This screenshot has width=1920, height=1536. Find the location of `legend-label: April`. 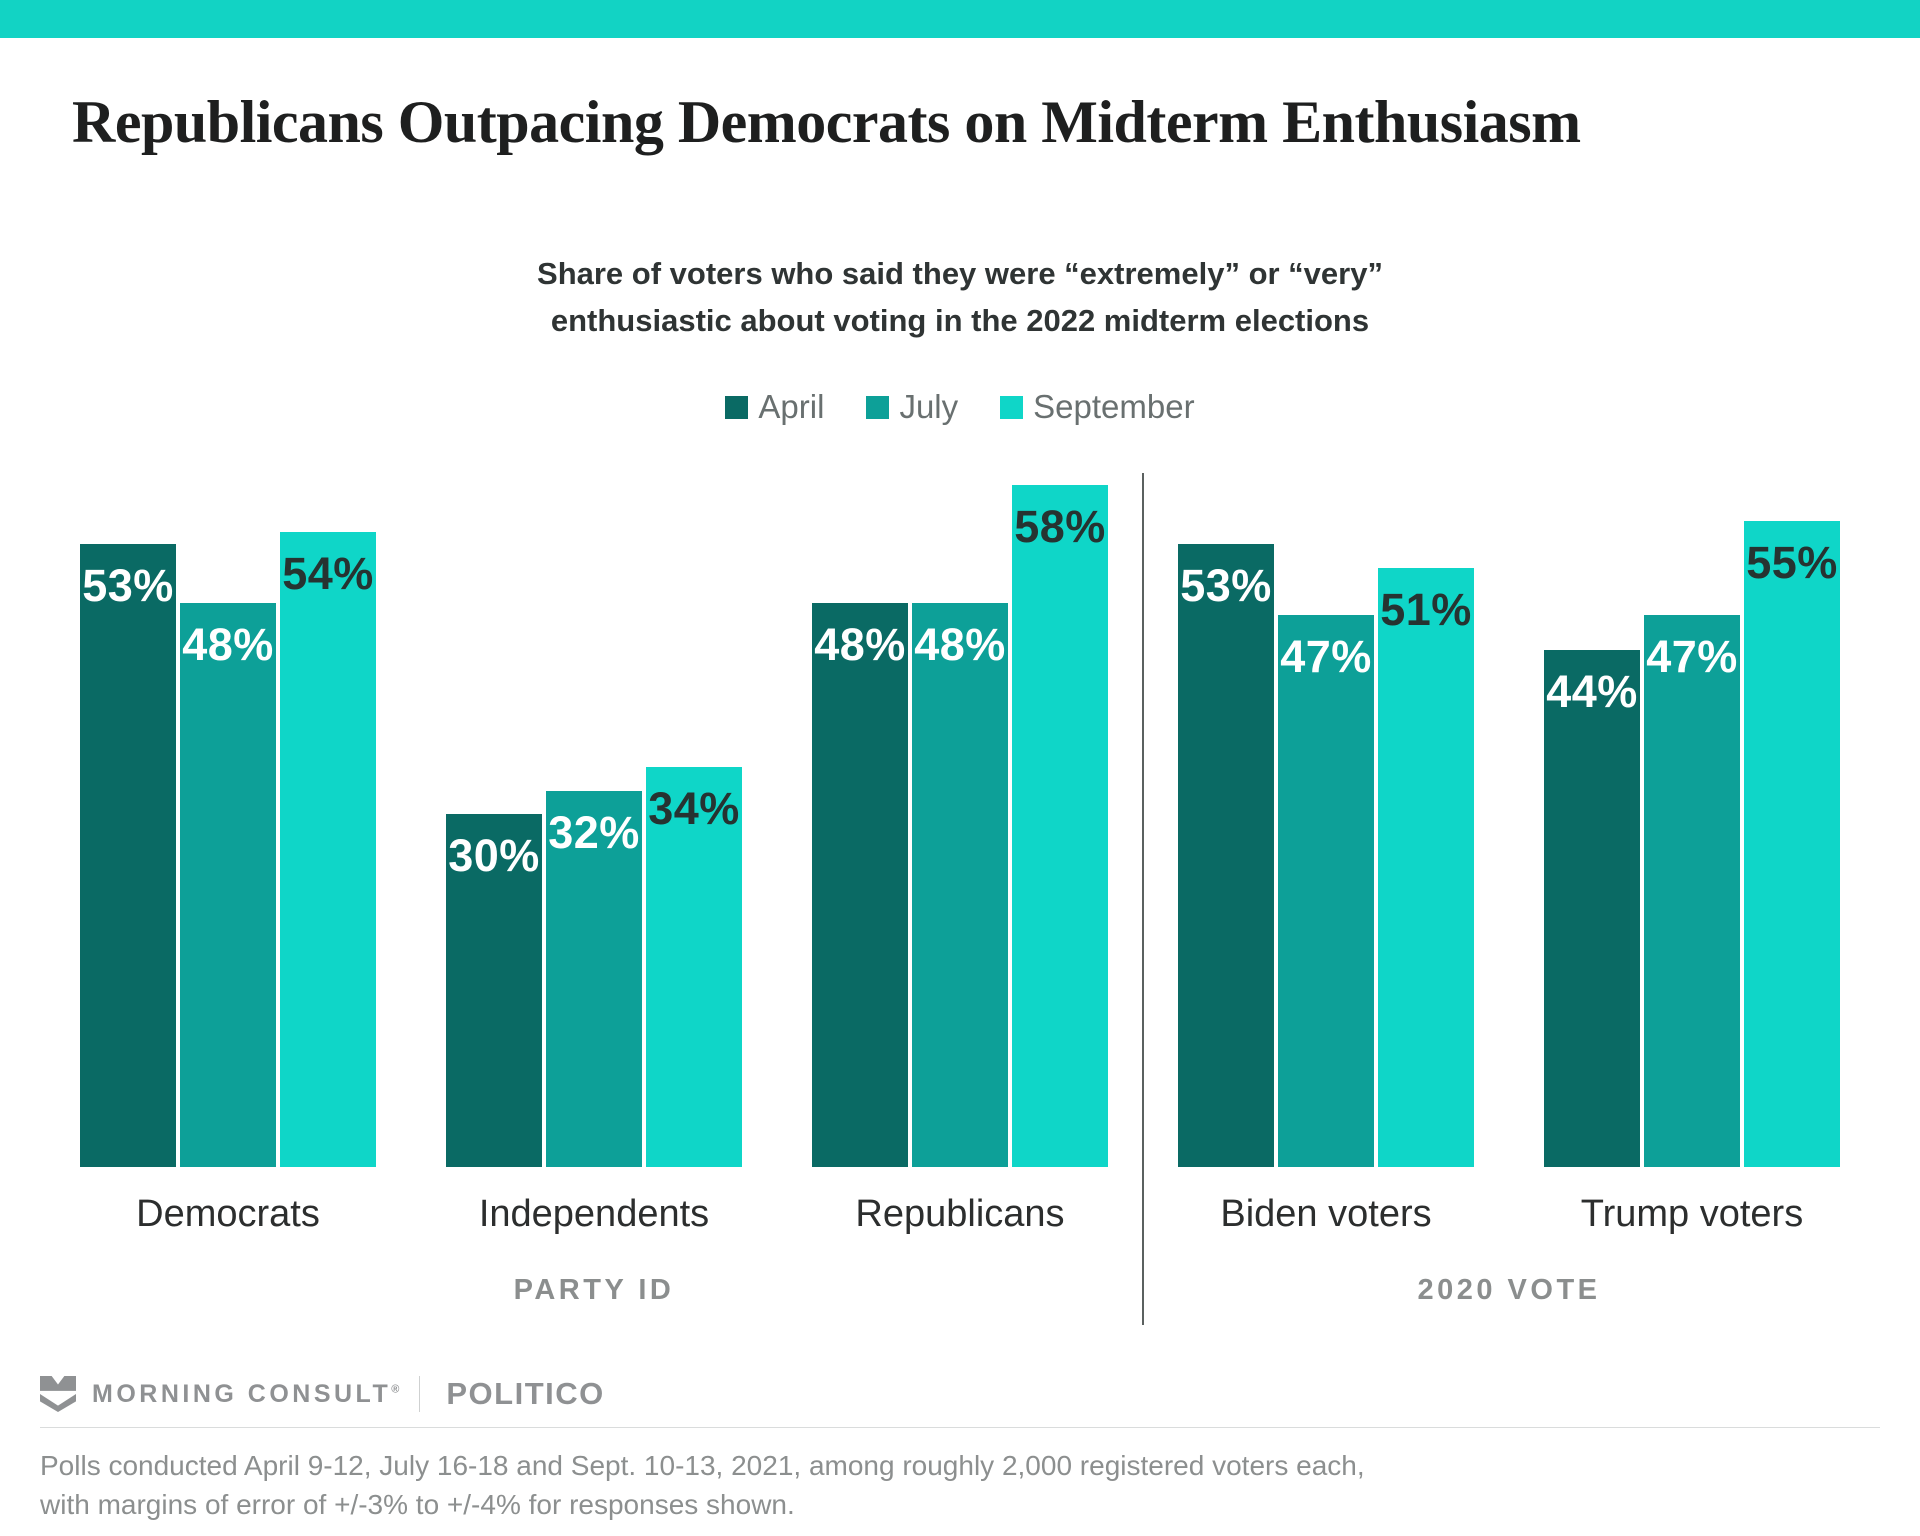

legend-label: April is located at coordinates (791, 406).